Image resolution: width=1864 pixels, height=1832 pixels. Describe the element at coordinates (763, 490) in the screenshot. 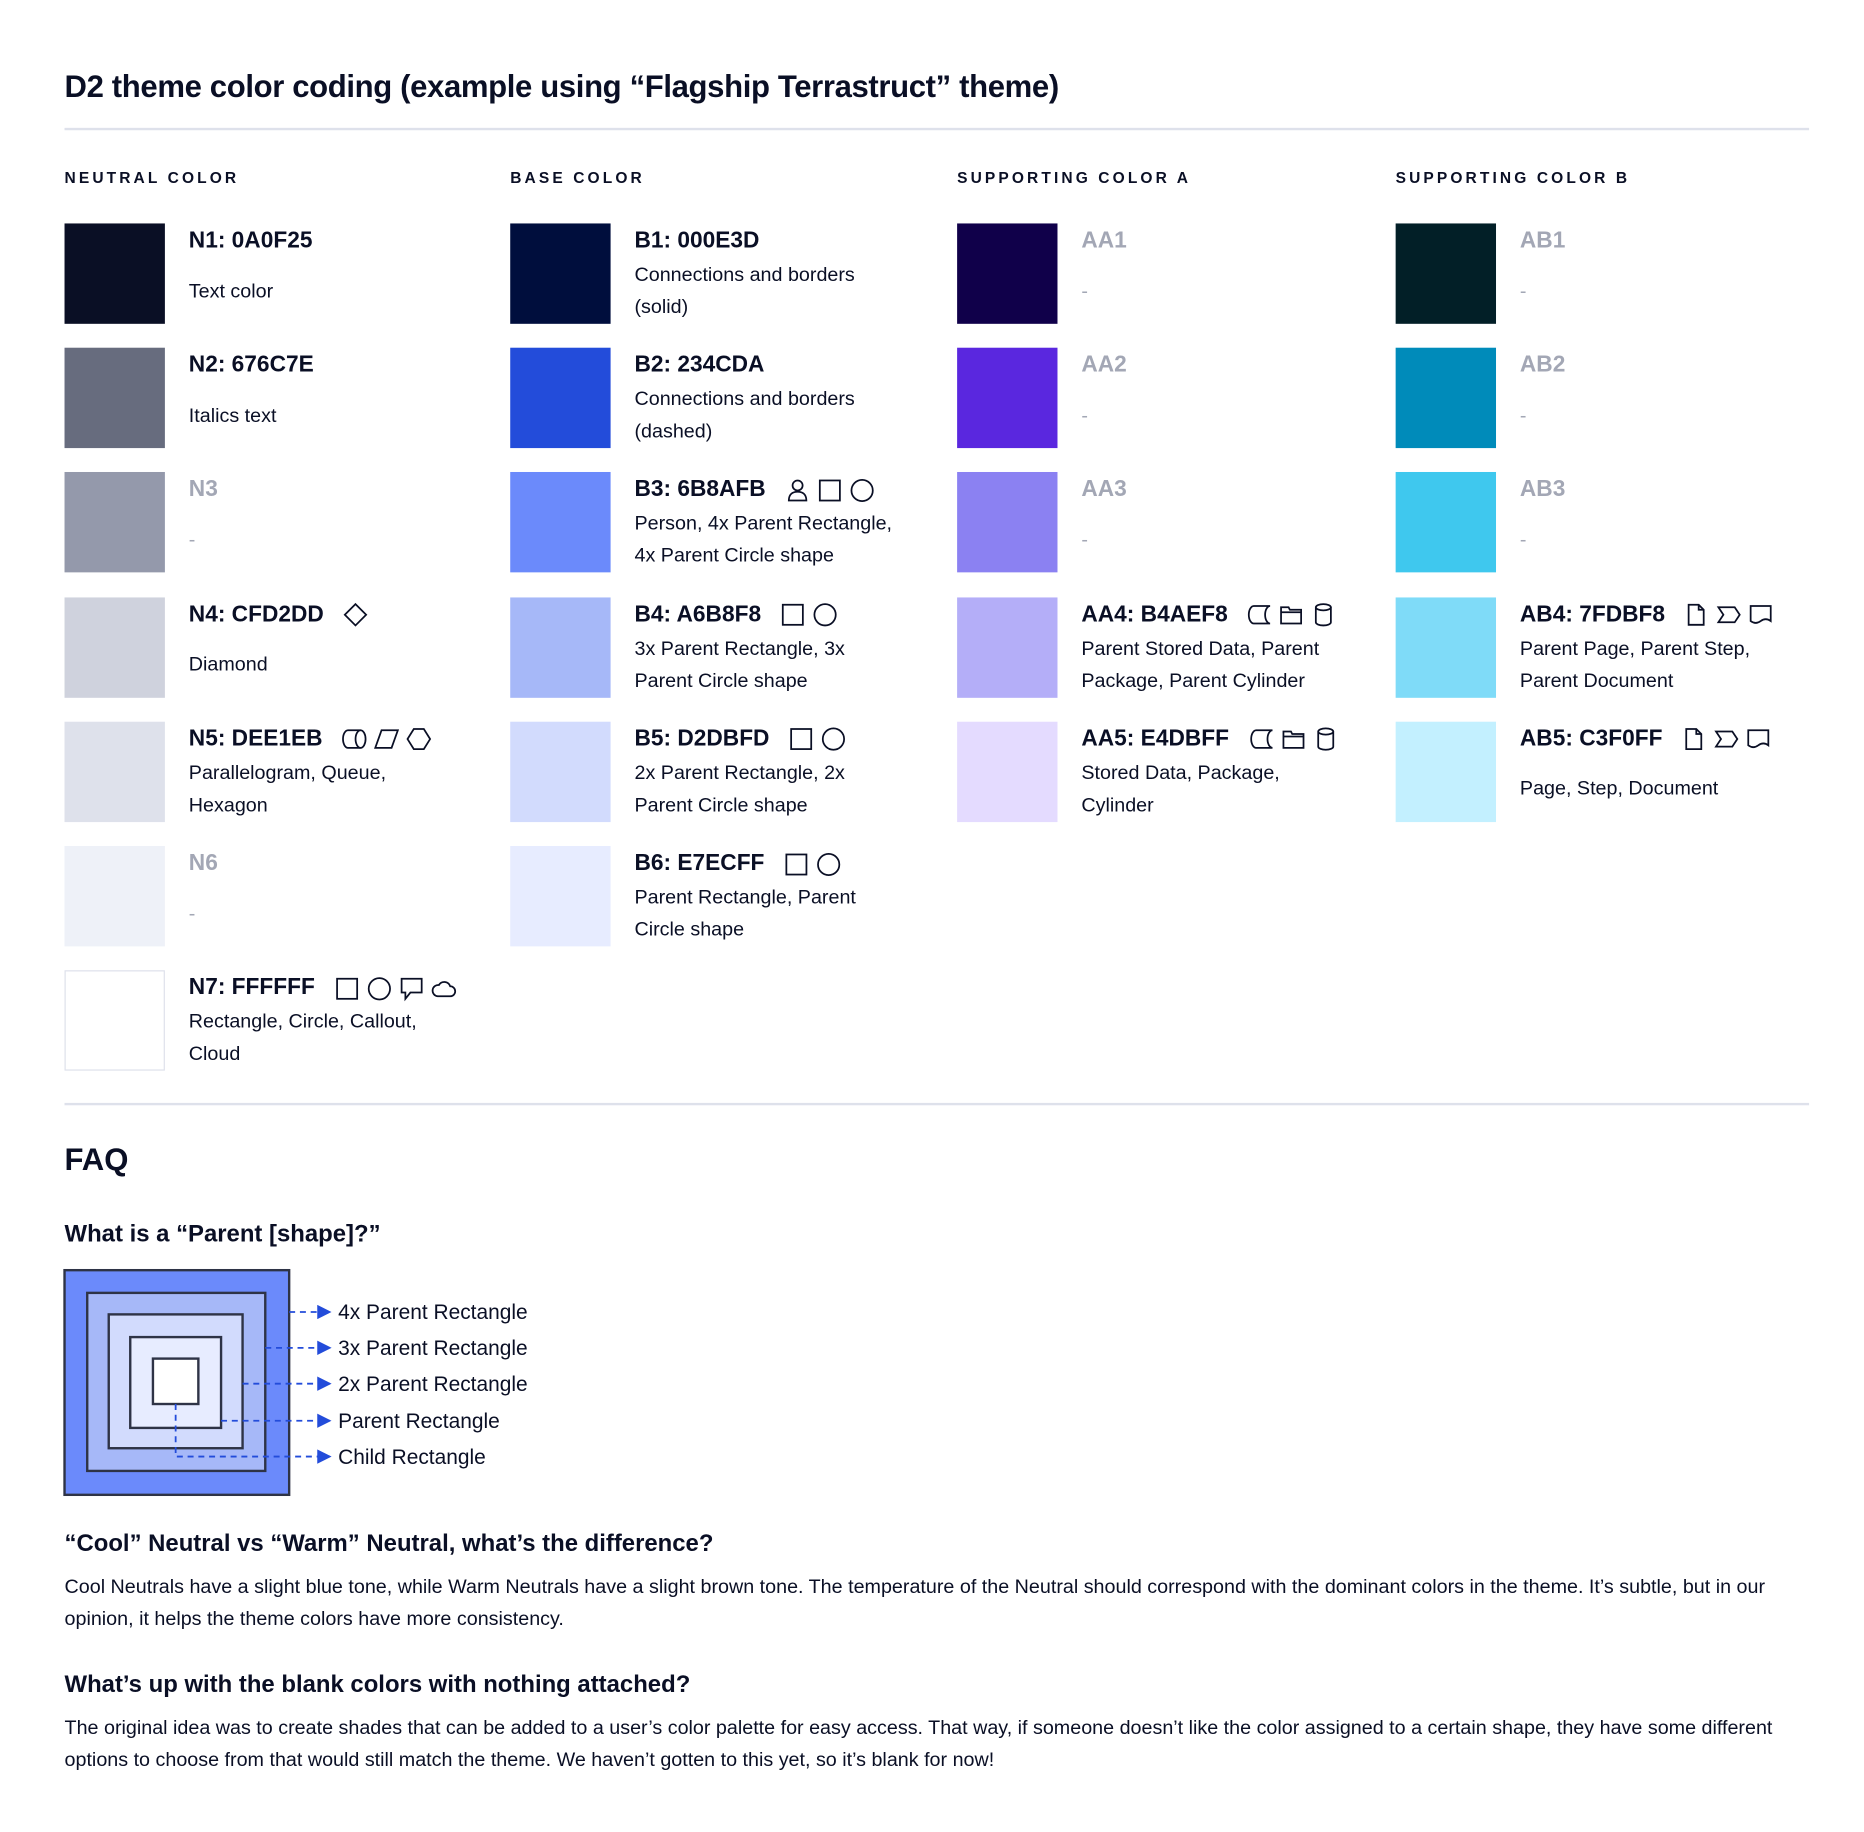

I see `color-label: B3: 6B8AFB` at that location.